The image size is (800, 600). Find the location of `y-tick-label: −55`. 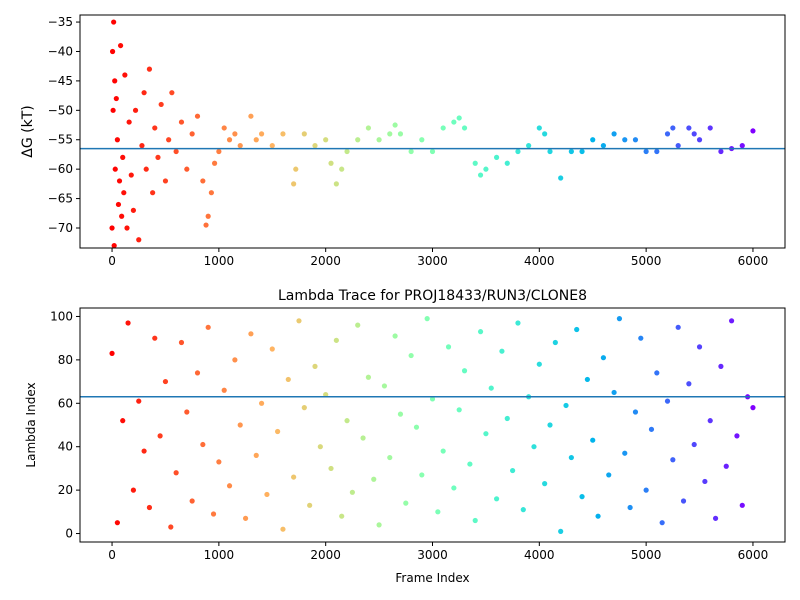

y-tick-label: −55 is located at coordinates (60, 140).